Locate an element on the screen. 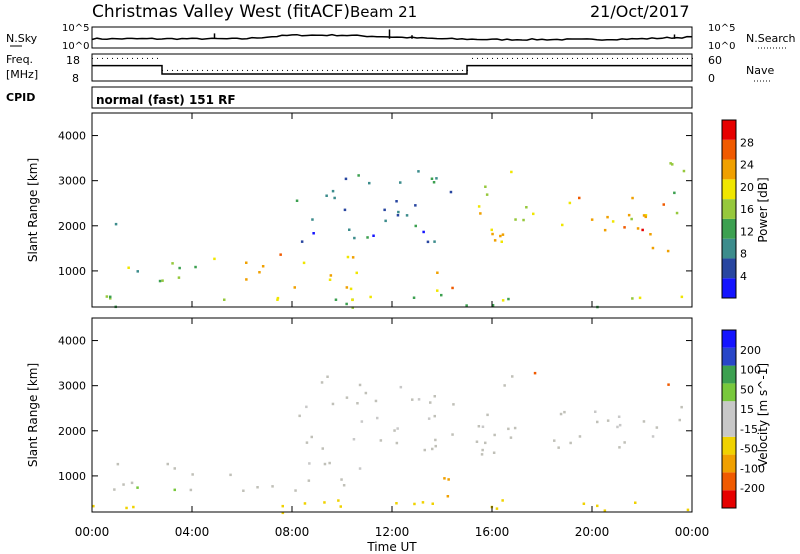 The height and width of the screenshot is (554, 800). velocity-colorbar: -200 -100 -50 -15 15 50 100 200 is located at coordinates (743, 419).